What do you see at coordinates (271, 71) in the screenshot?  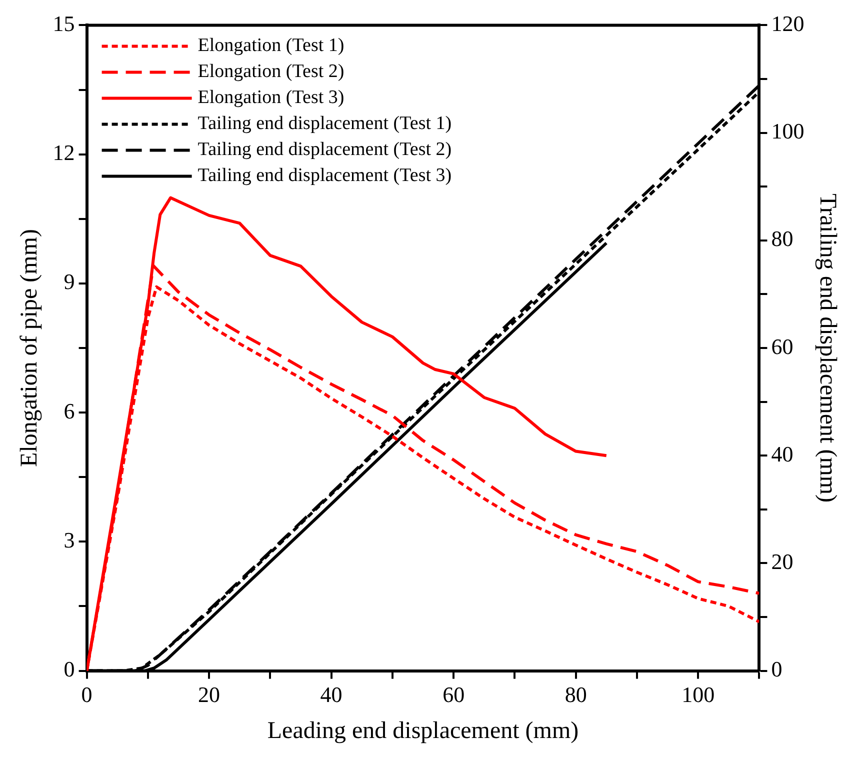 I see `legend-label: Elongation (Test 2)` at bounding box center [271, 71].